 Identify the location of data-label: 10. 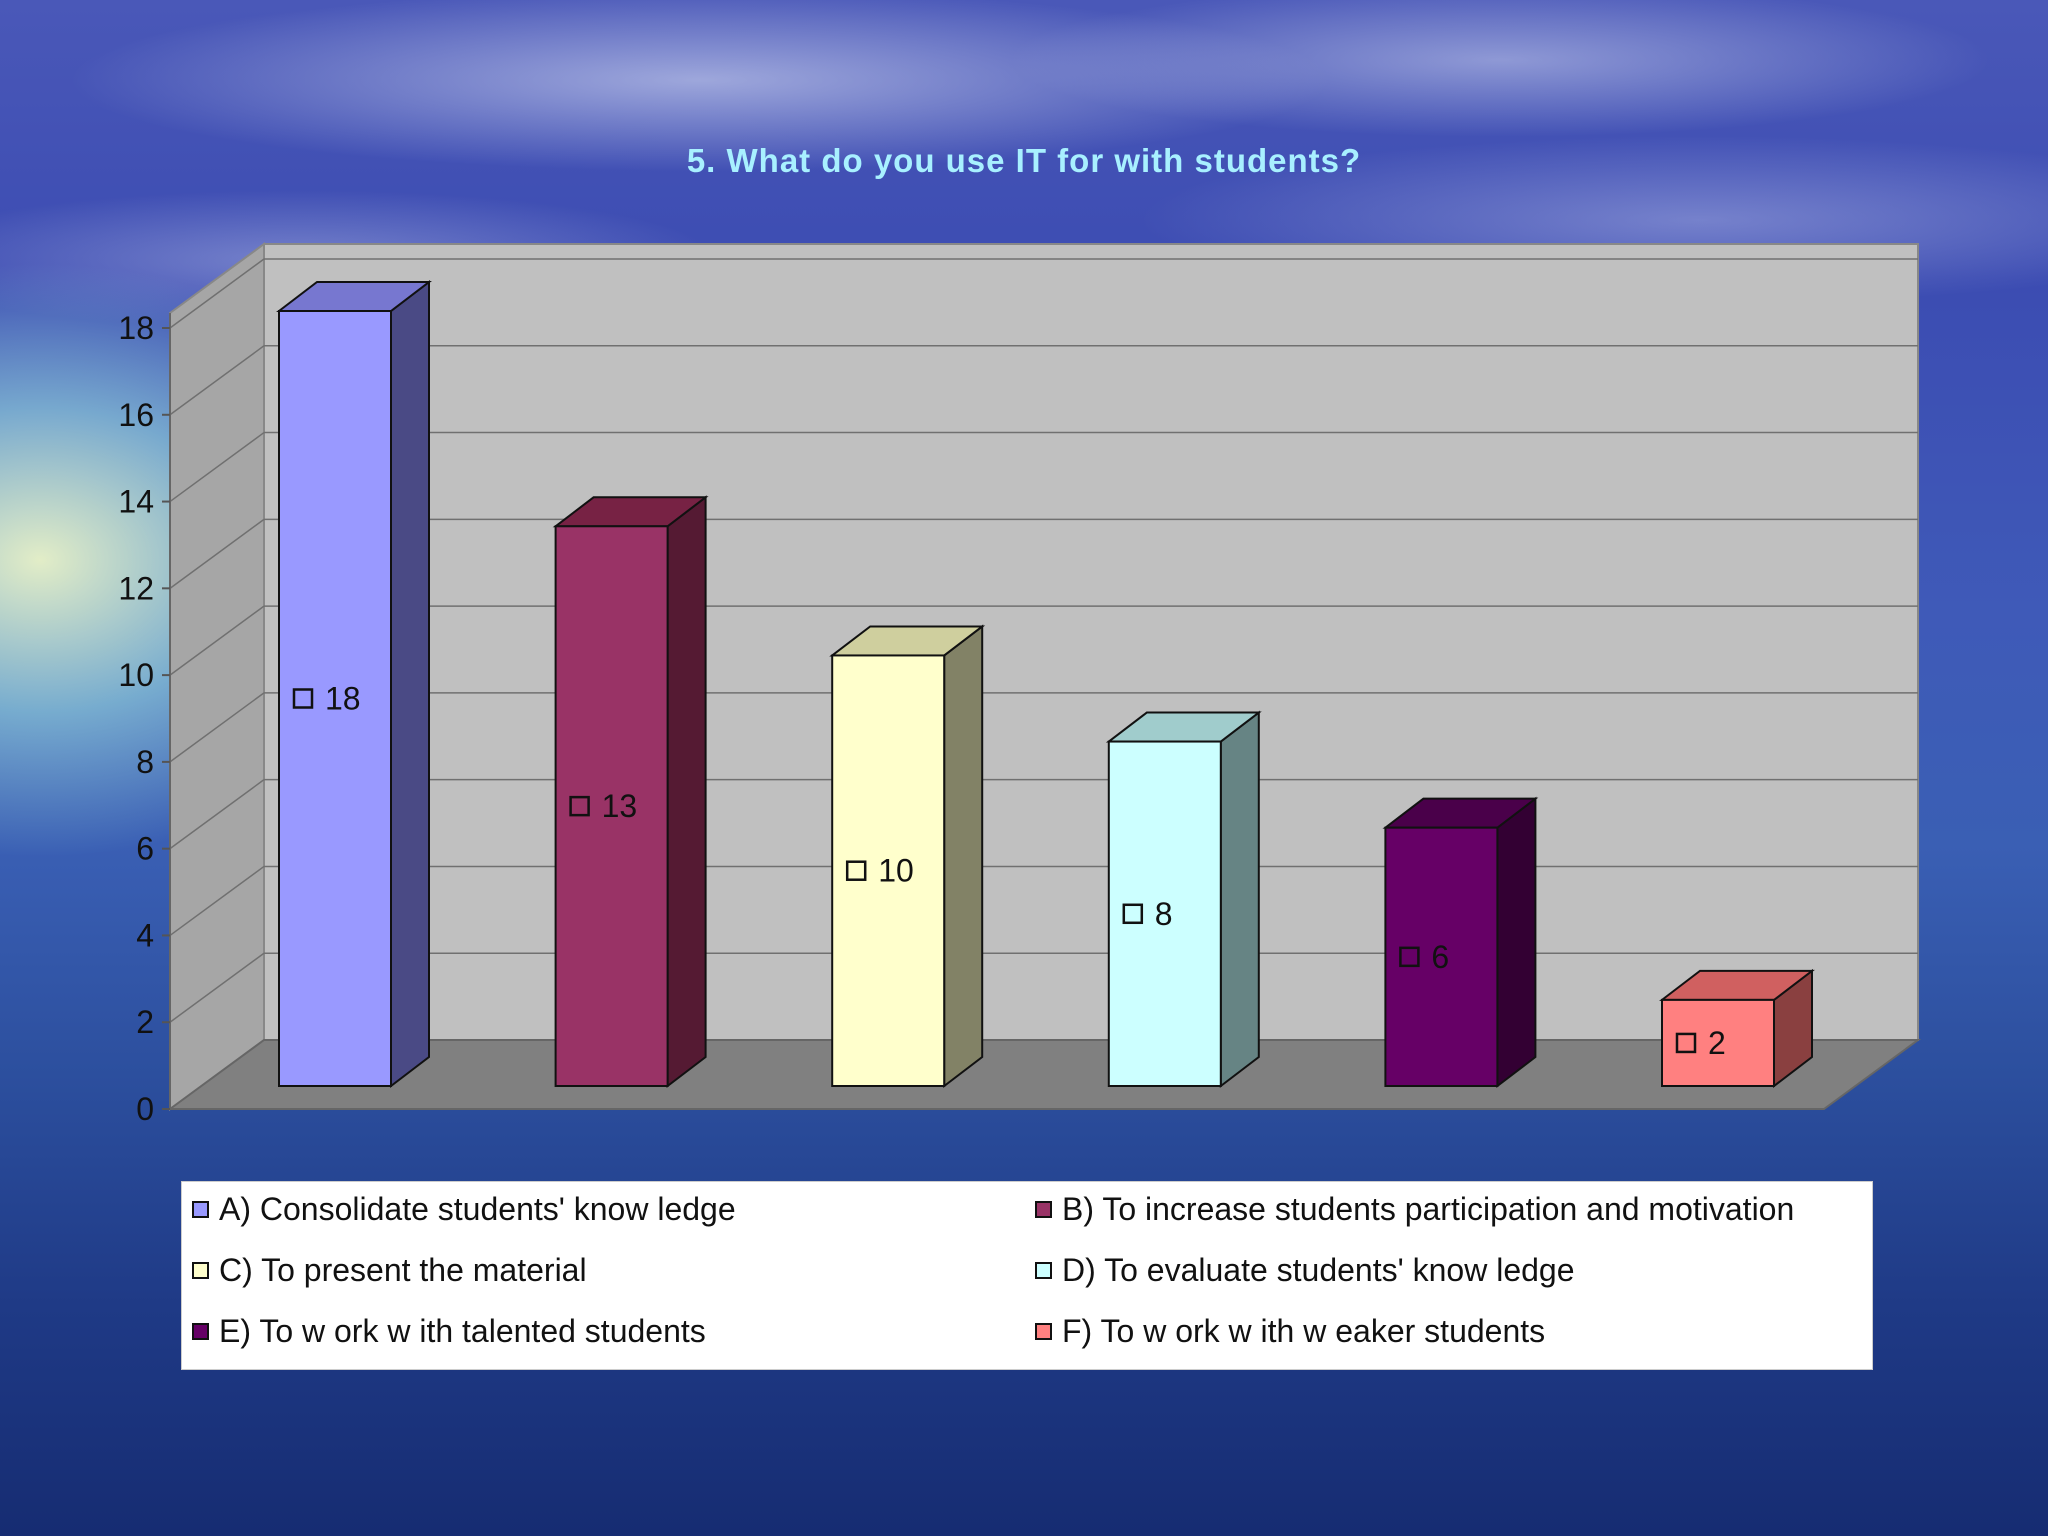
(896, 871).